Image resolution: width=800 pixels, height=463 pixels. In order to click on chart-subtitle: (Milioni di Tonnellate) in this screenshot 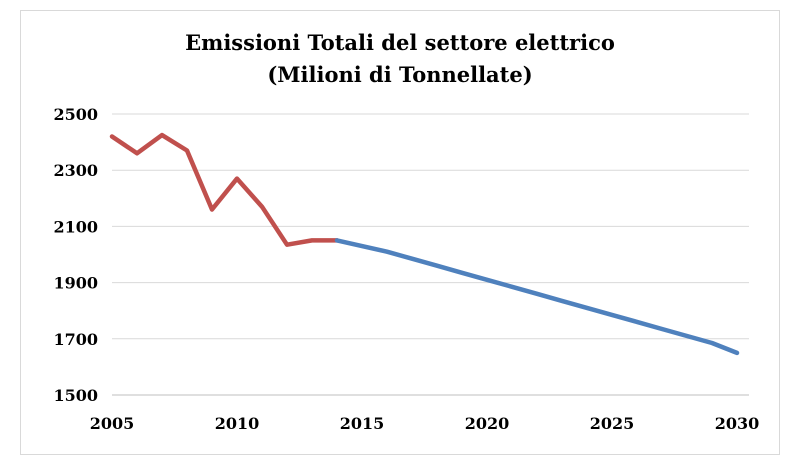, I will do `click(399, 74)`.